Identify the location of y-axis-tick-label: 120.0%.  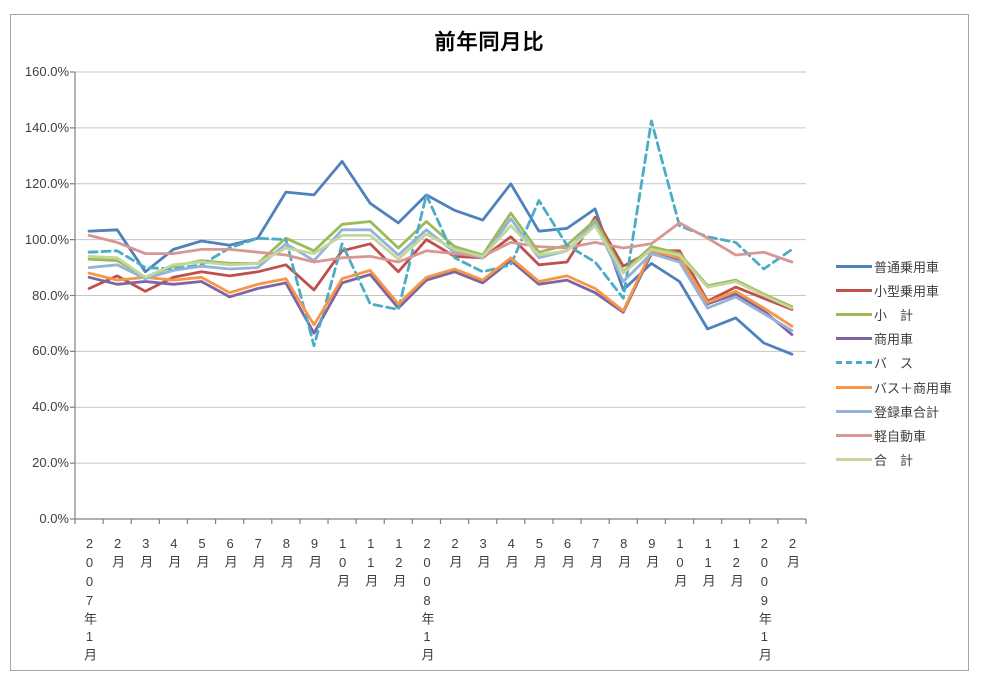
(46, 183).